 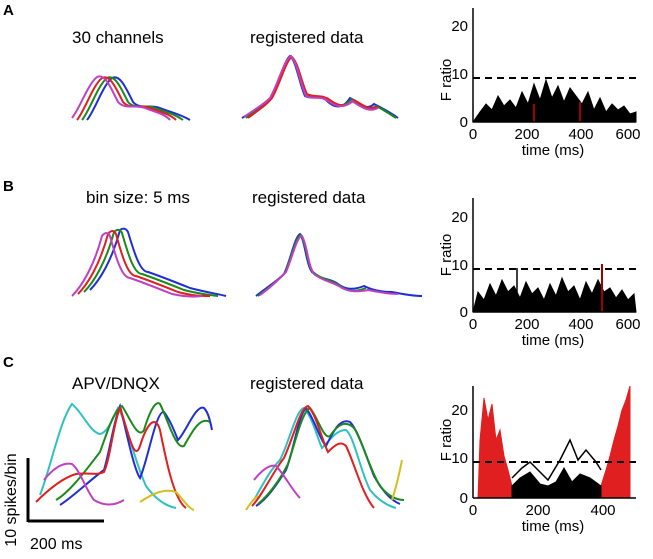 I want to click on panel-label-b: B, so click(x=8, y=186).